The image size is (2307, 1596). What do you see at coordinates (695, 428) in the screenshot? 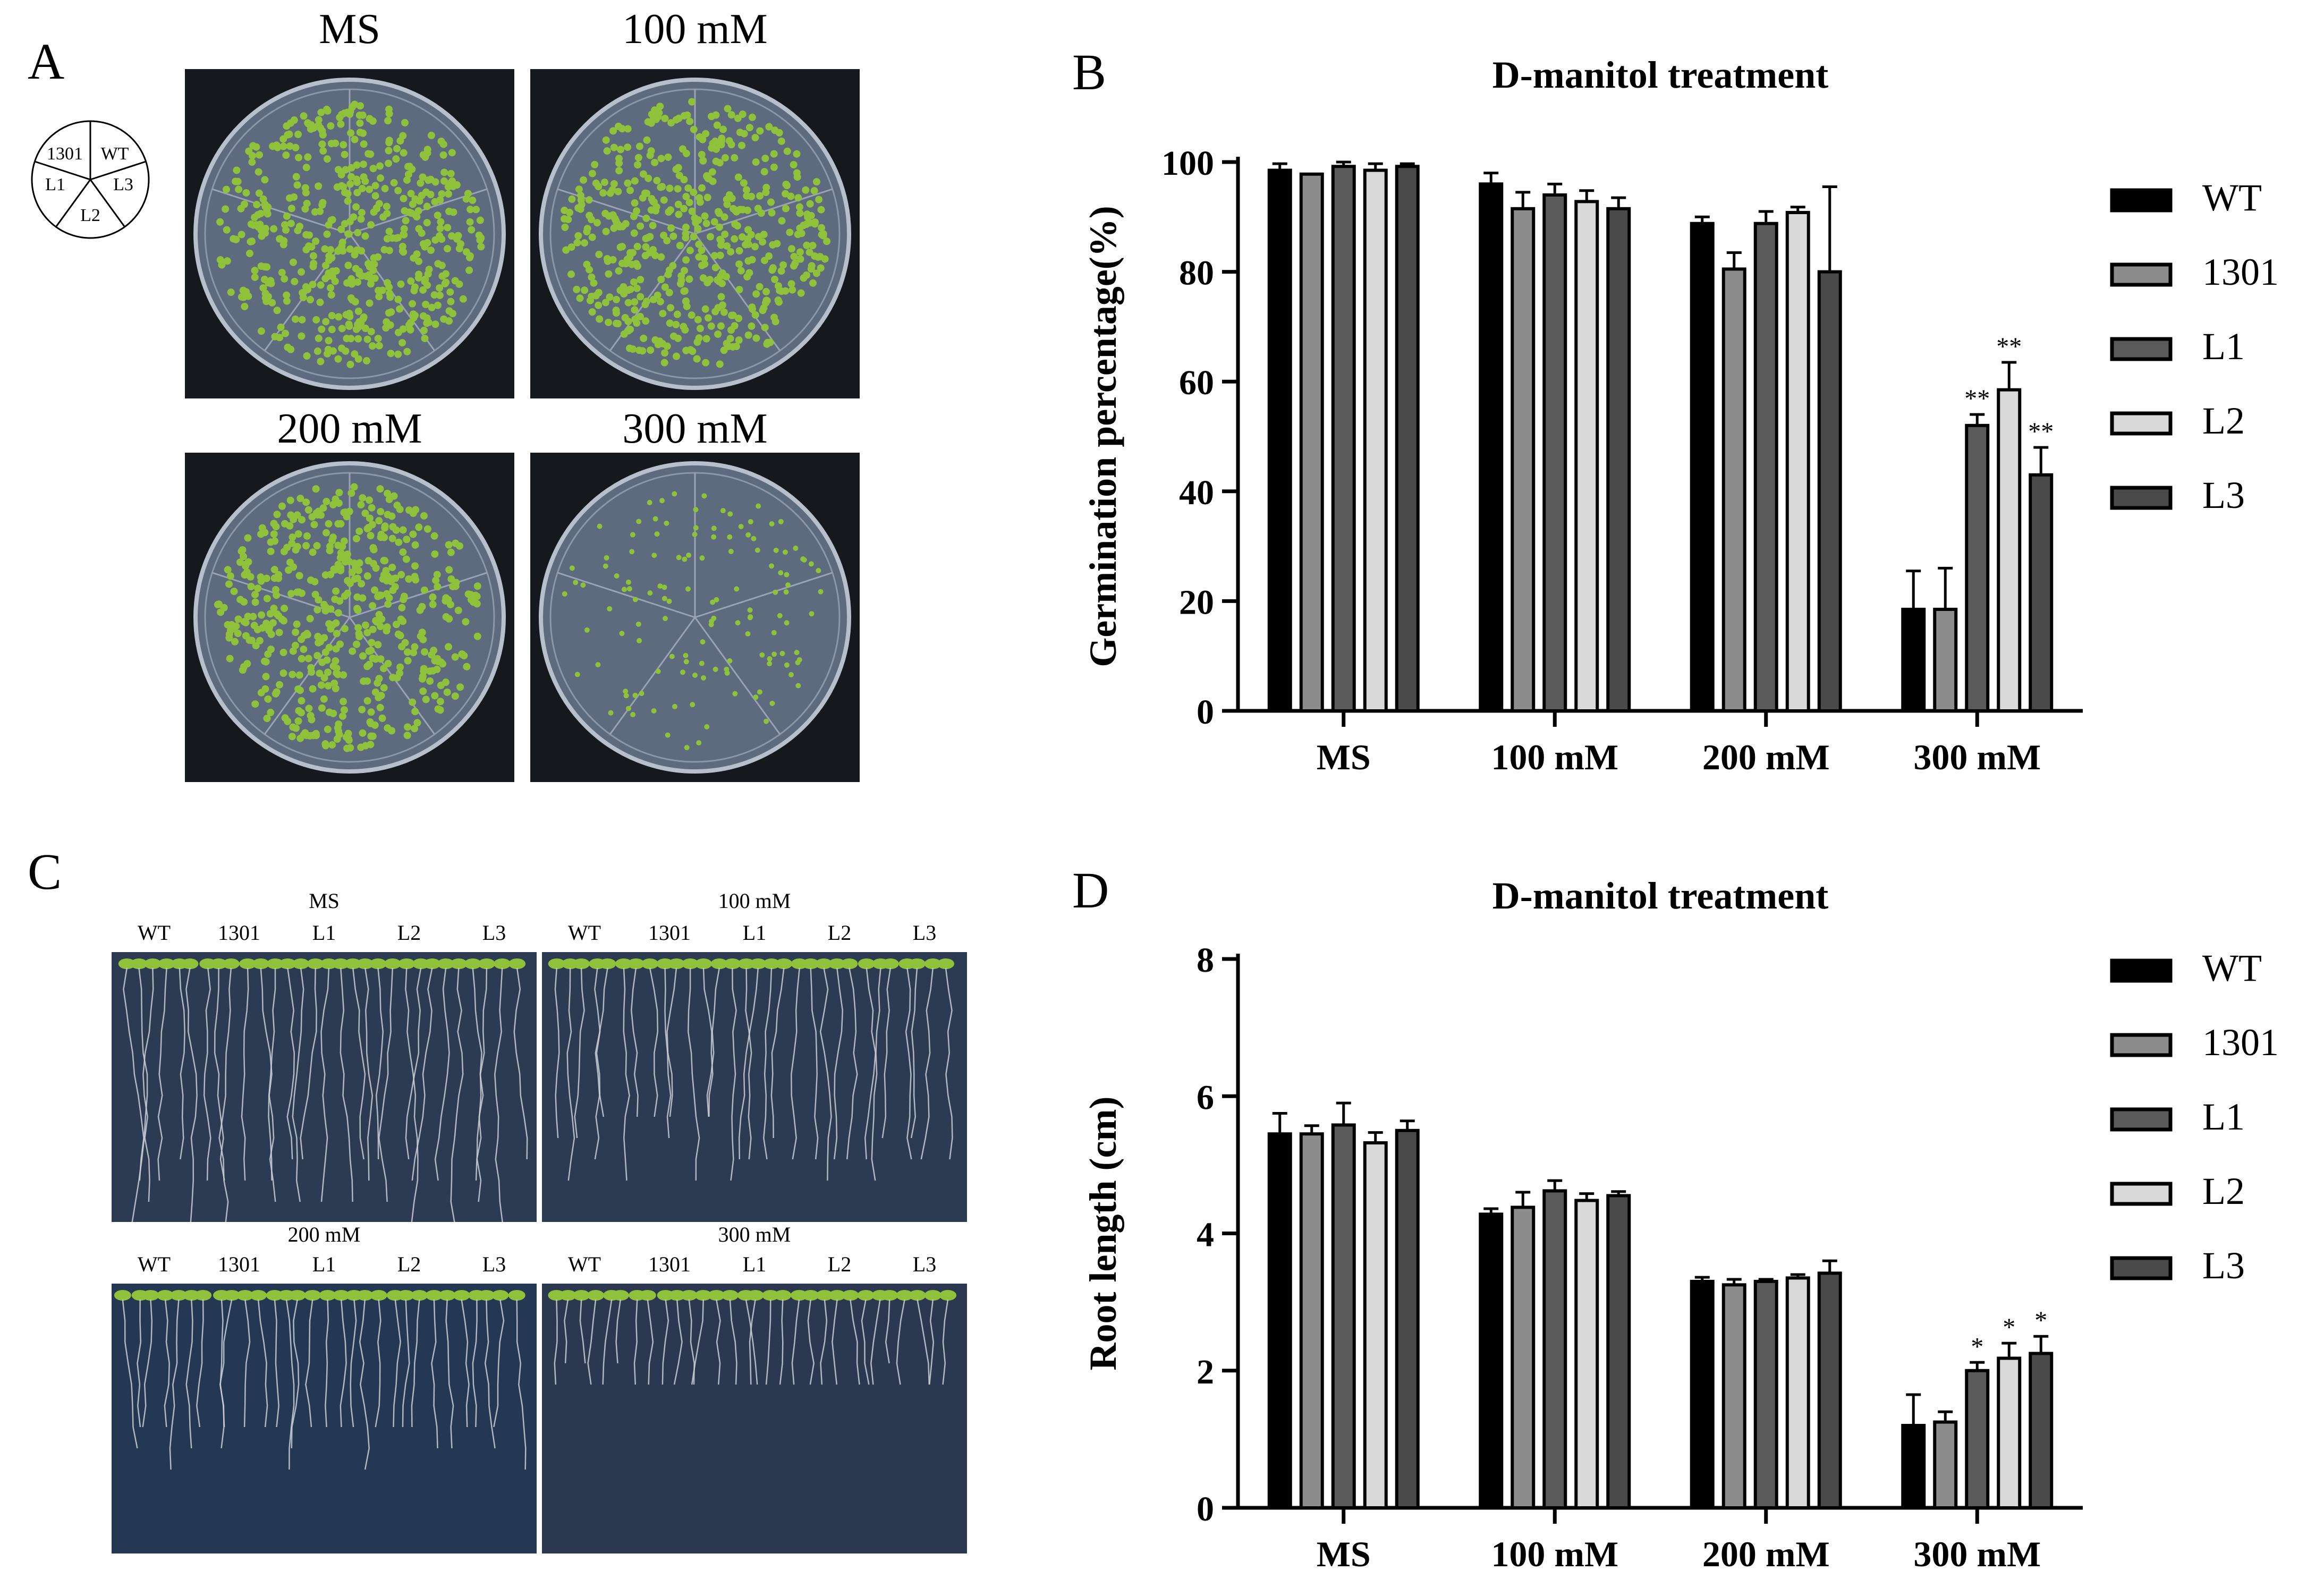
I see `plate-label-a-300: 300 mM` at bounding box center [695, 428].